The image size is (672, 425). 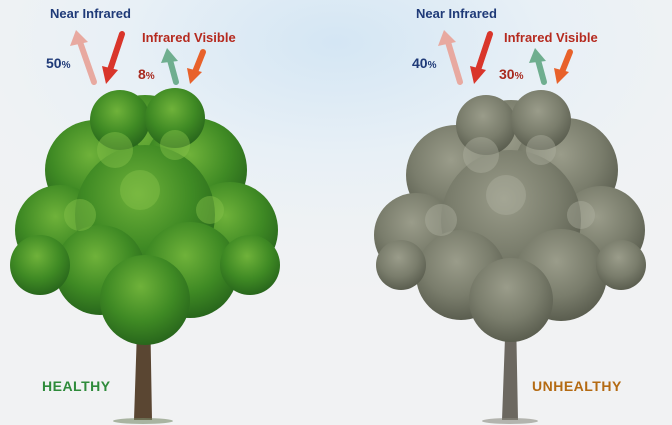 I want to click on unhealthy-status-label: UNHEALTHY, so click(x=577, y=386).